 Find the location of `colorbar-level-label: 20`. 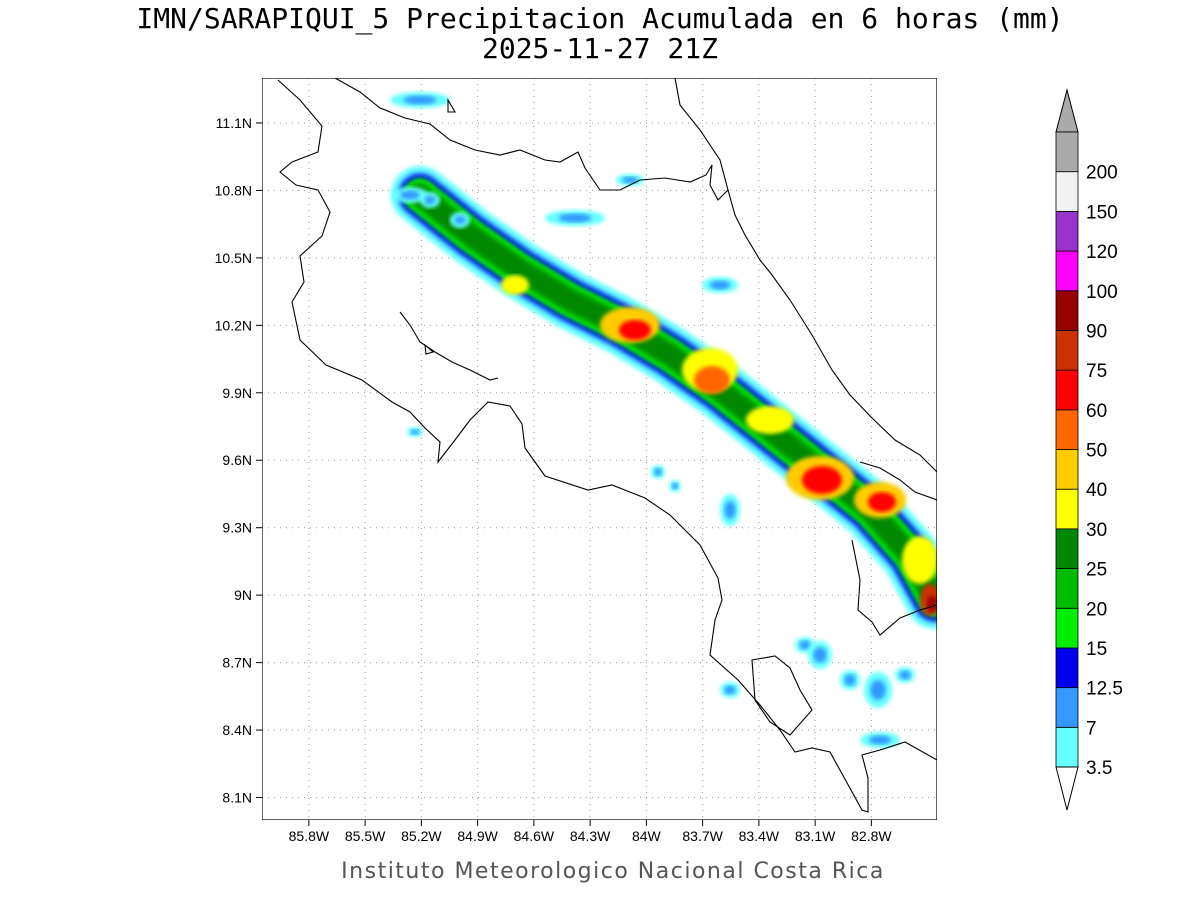

colorbar-level-label: 20 is located at coordinates (1096, 609).